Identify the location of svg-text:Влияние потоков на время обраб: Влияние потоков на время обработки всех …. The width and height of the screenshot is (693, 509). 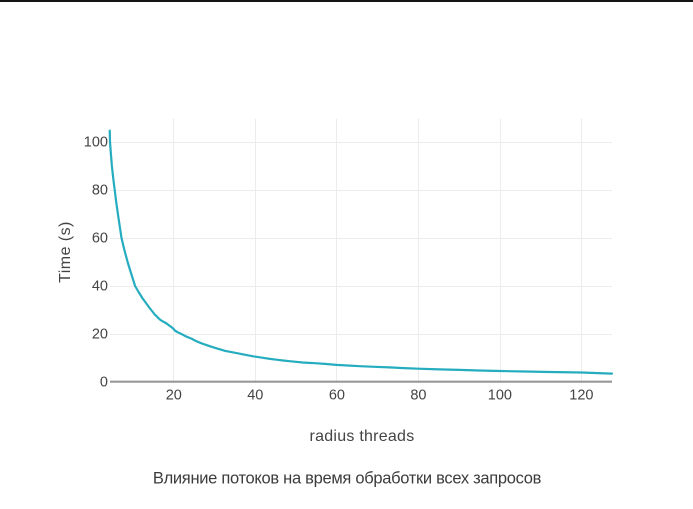
(347, 478).